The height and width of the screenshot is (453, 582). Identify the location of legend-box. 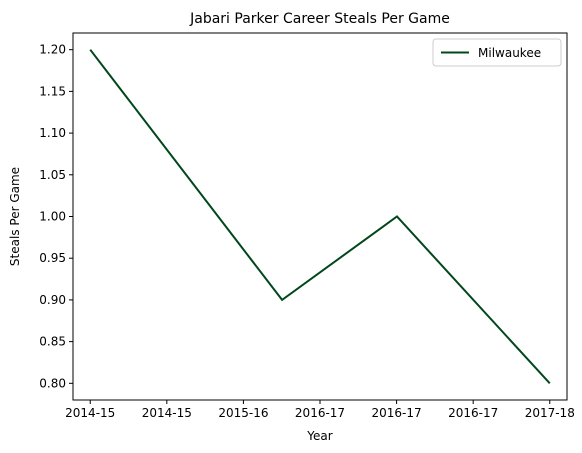
(497, 52).